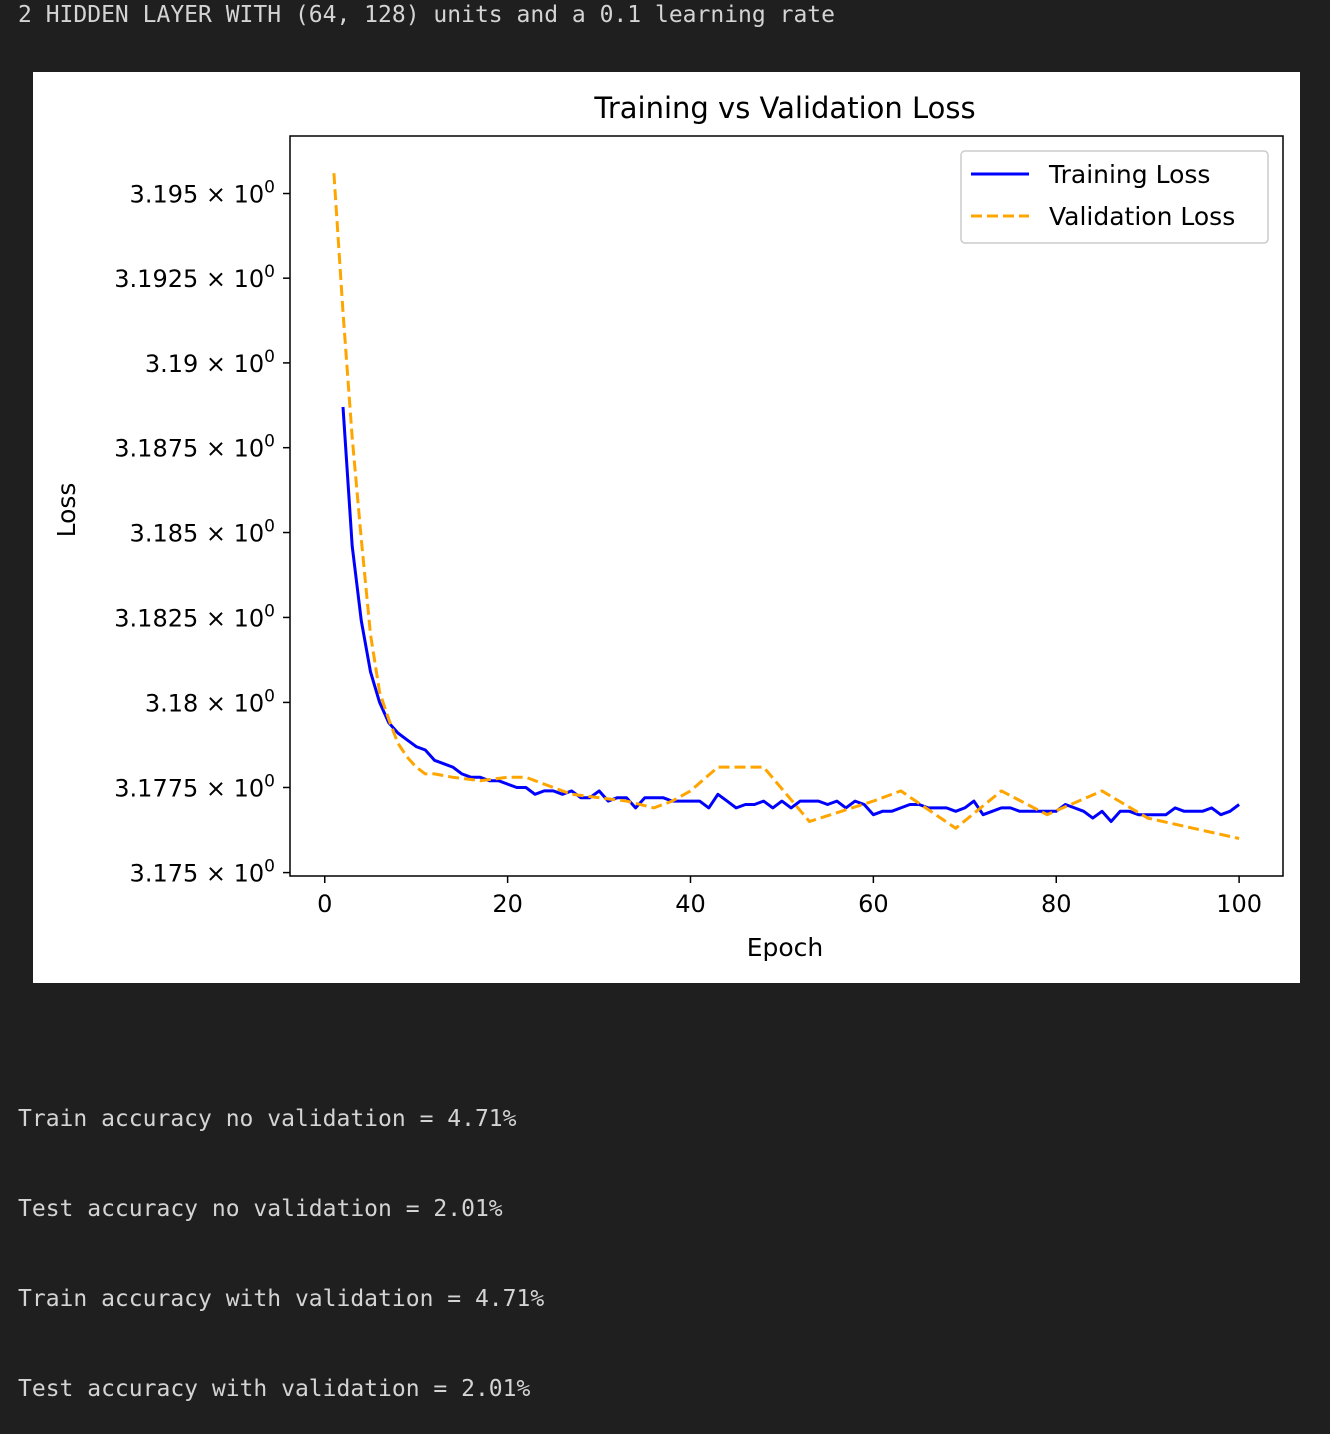 The image size is (1330, 1434). What do you see at coordinates (281, 1299) in the screenshot?
I see `result-line: Train accuracy with validation = 4.71%` at bounding box center [281, 1299].